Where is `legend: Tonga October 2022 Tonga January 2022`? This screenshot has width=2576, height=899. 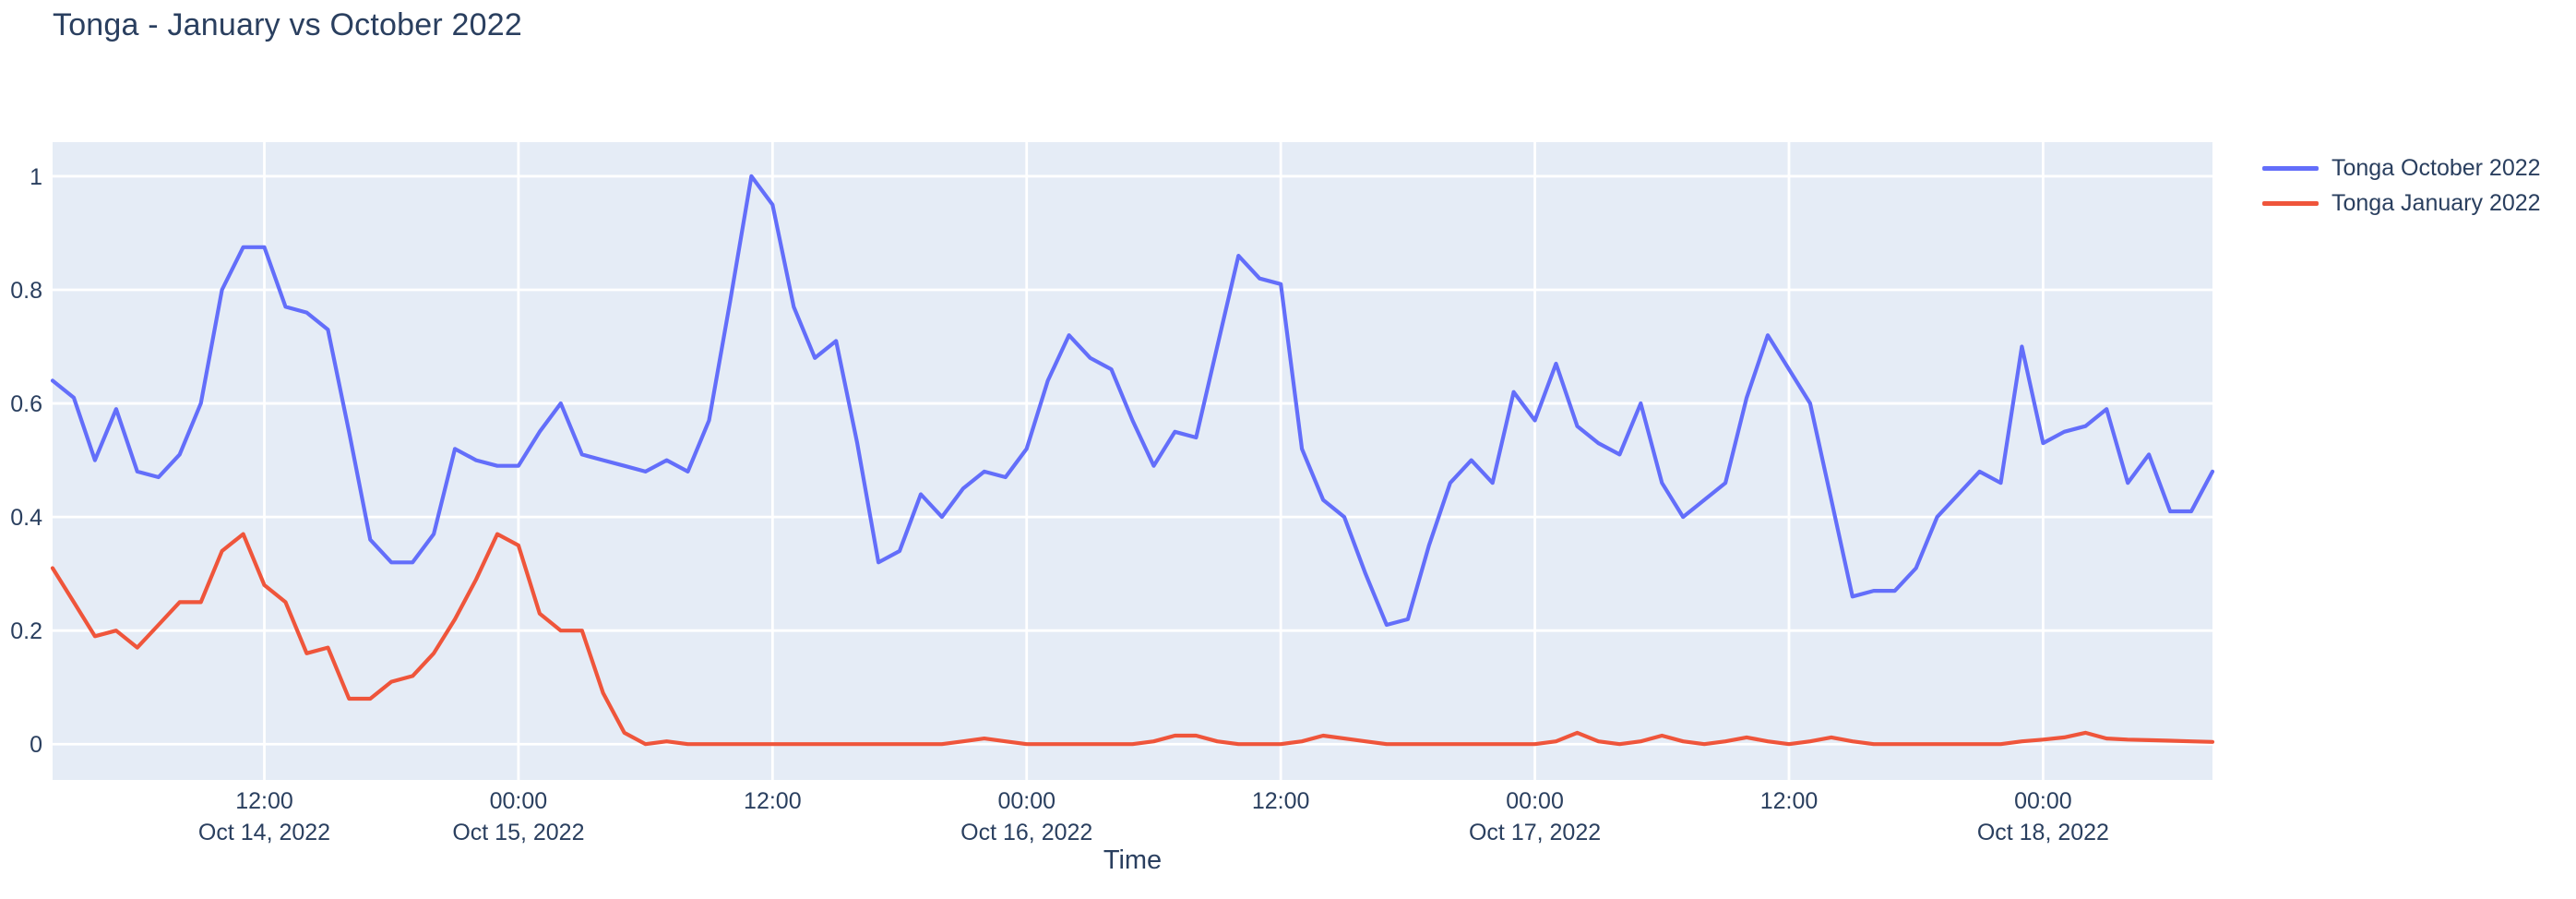
legend: Tonga October 2022 Tonga January 2022 is located at coordinates (2401, 185).